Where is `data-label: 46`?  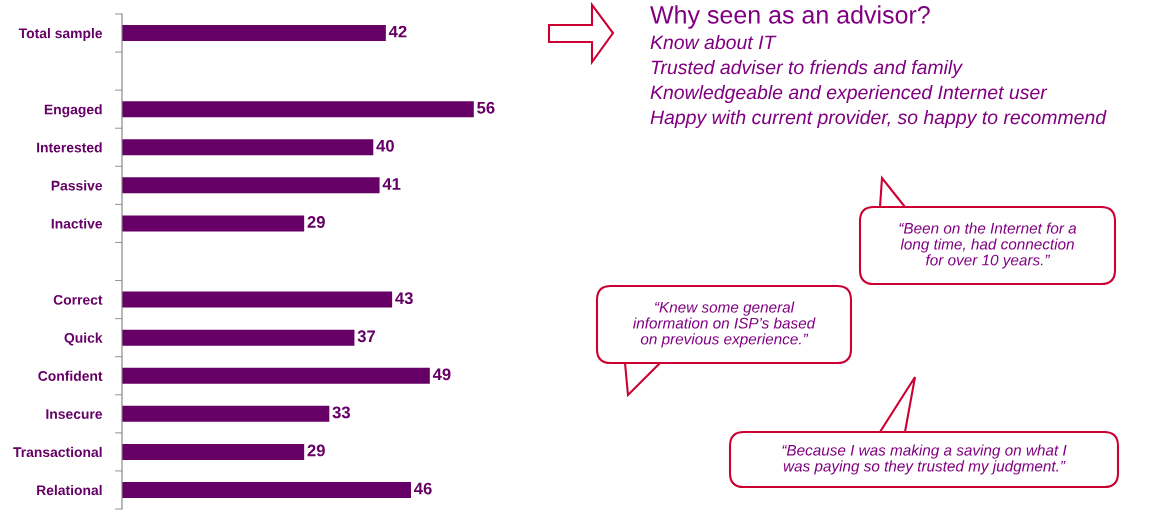 data-label: 46 is located at coordinates (423, 488).